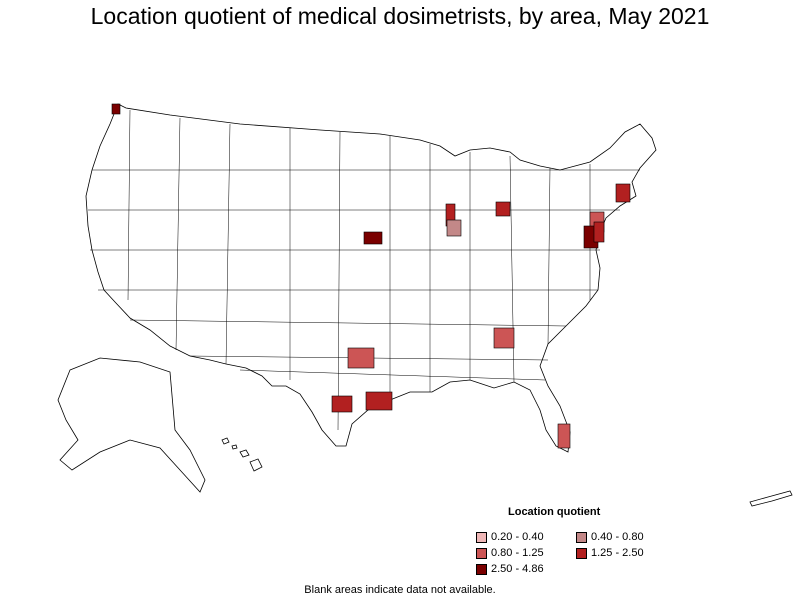 The image size is (800, 600). What do you see at coordinates (599, 232) in the screenshot?
I see `area-new-jersey` at bounding box center [599, 232].